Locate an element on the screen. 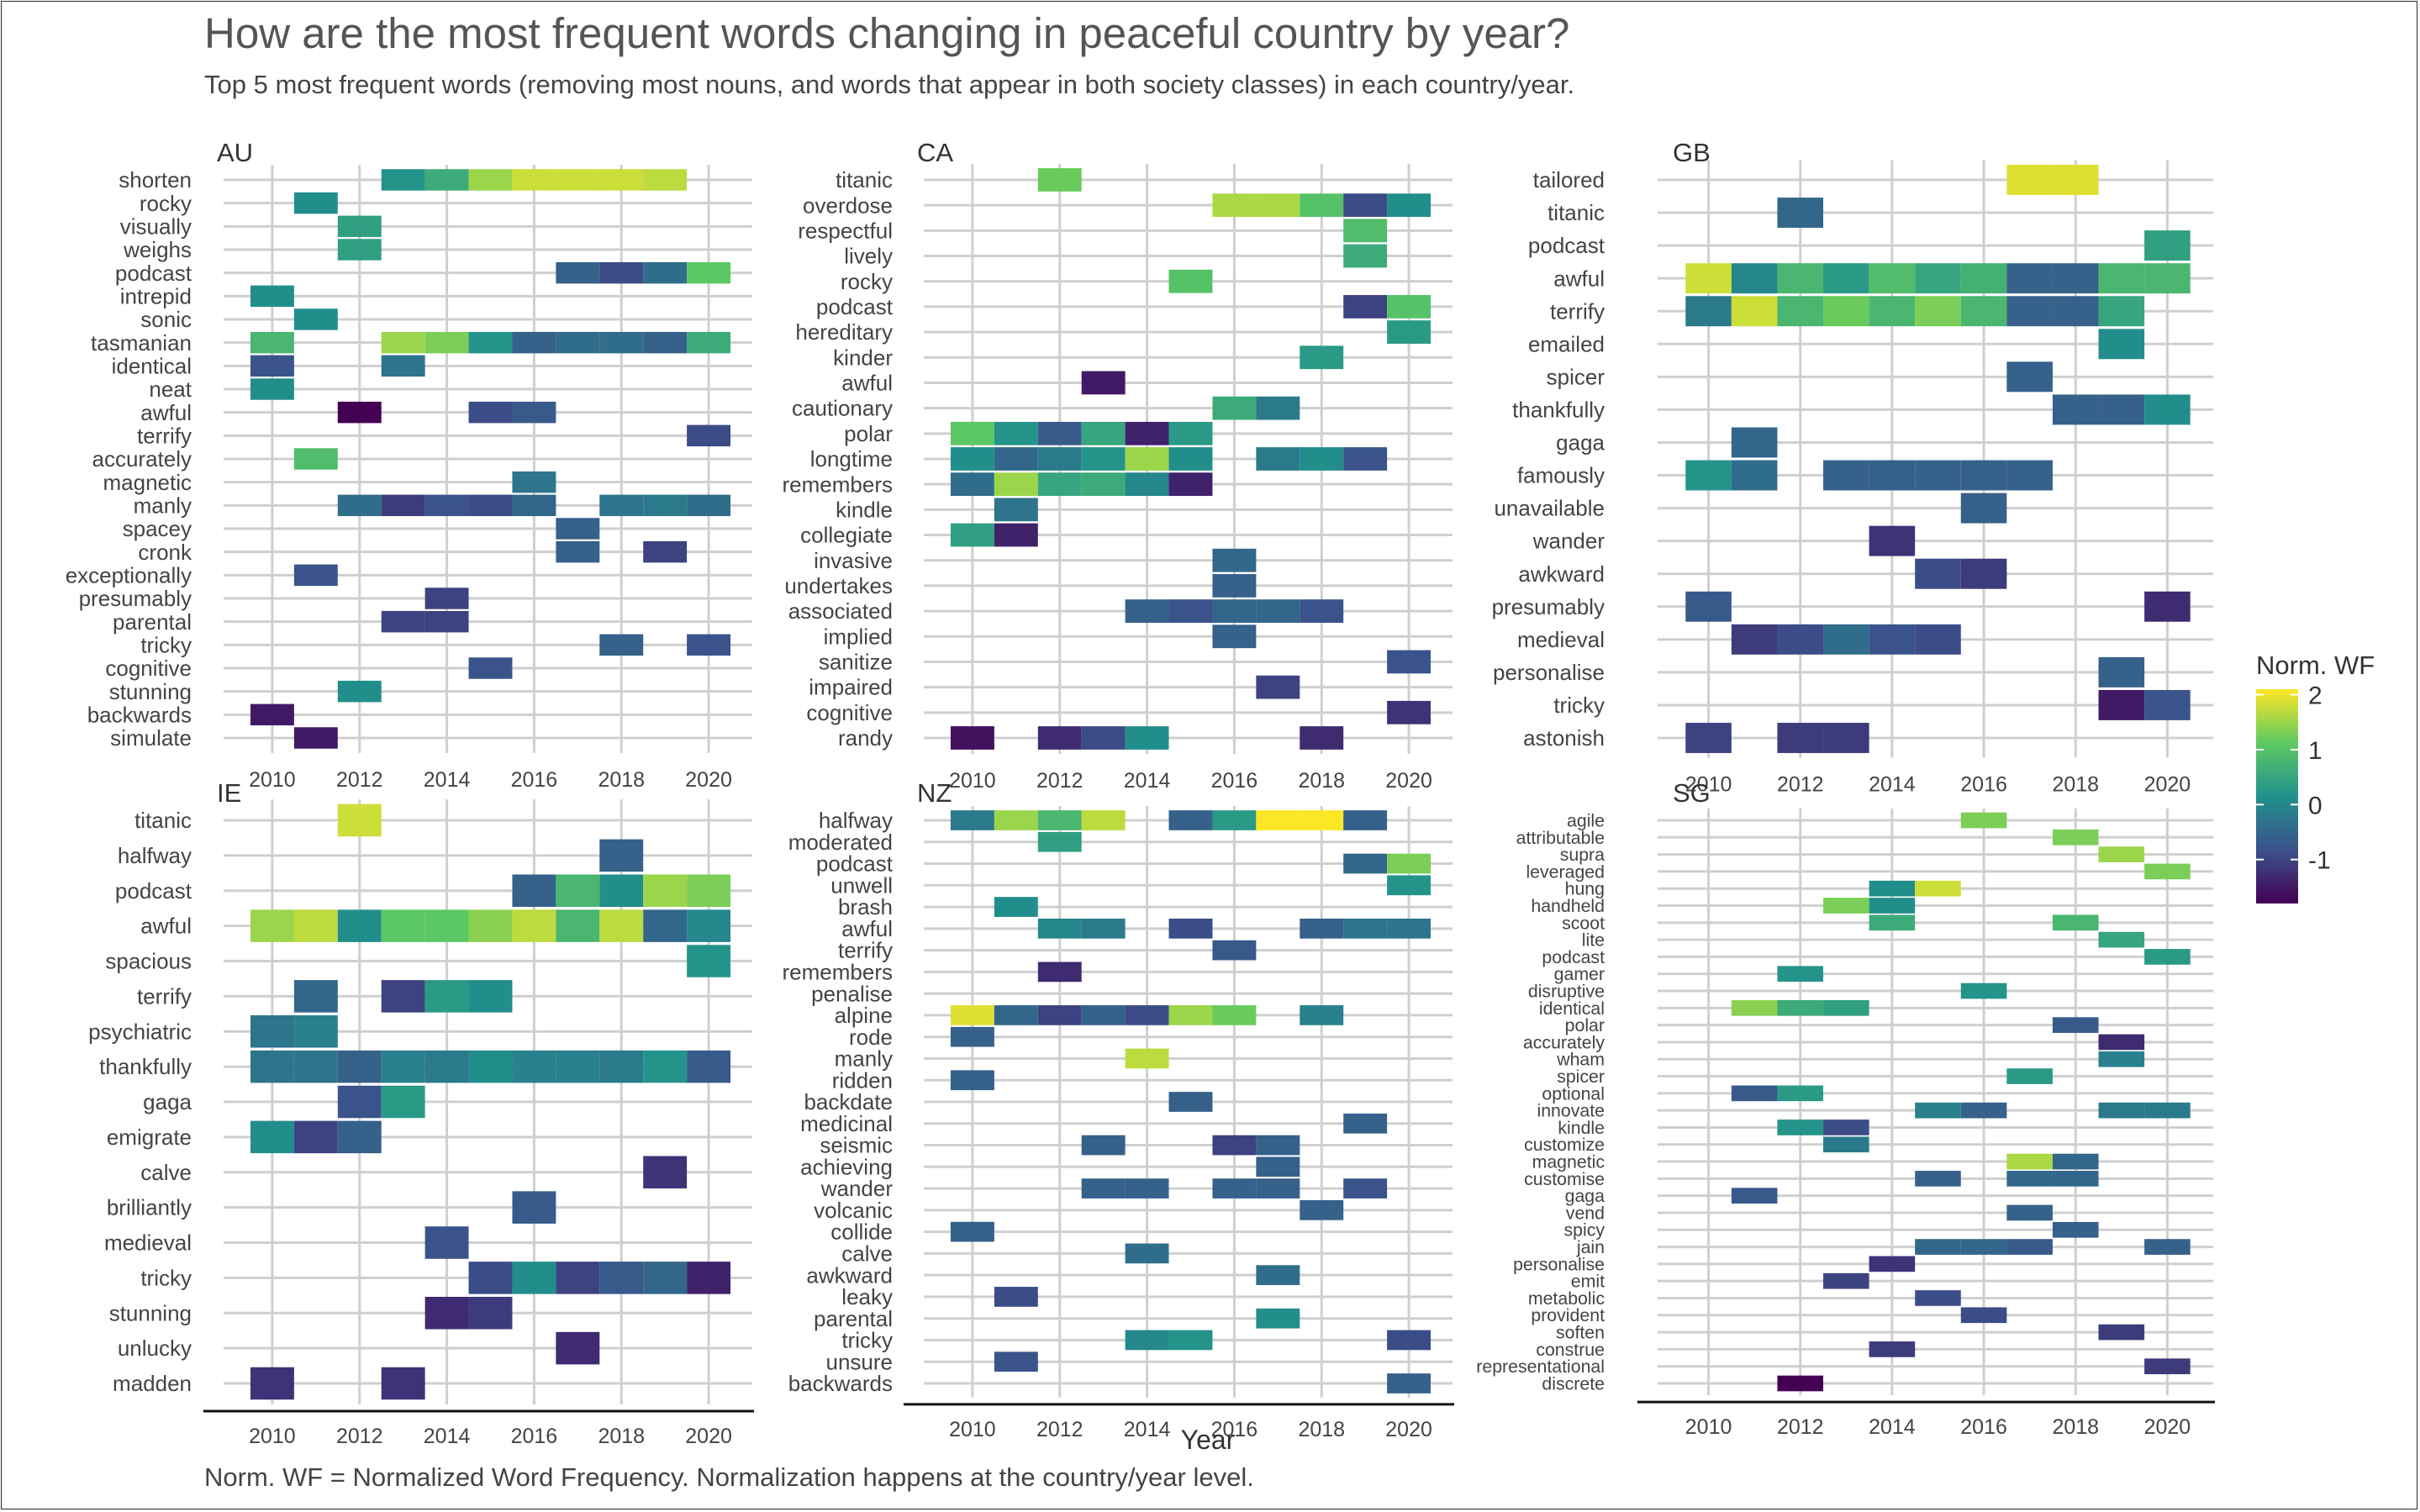 This screenshot has width=2420, height=1512. y-tick-label: disruptive is located at coordinates (1566, 991).